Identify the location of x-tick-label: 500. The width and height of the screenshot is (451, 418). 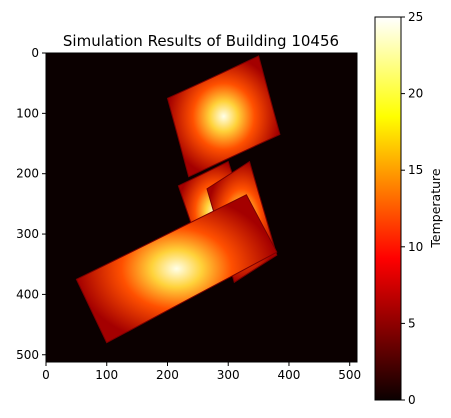
(349, 375).